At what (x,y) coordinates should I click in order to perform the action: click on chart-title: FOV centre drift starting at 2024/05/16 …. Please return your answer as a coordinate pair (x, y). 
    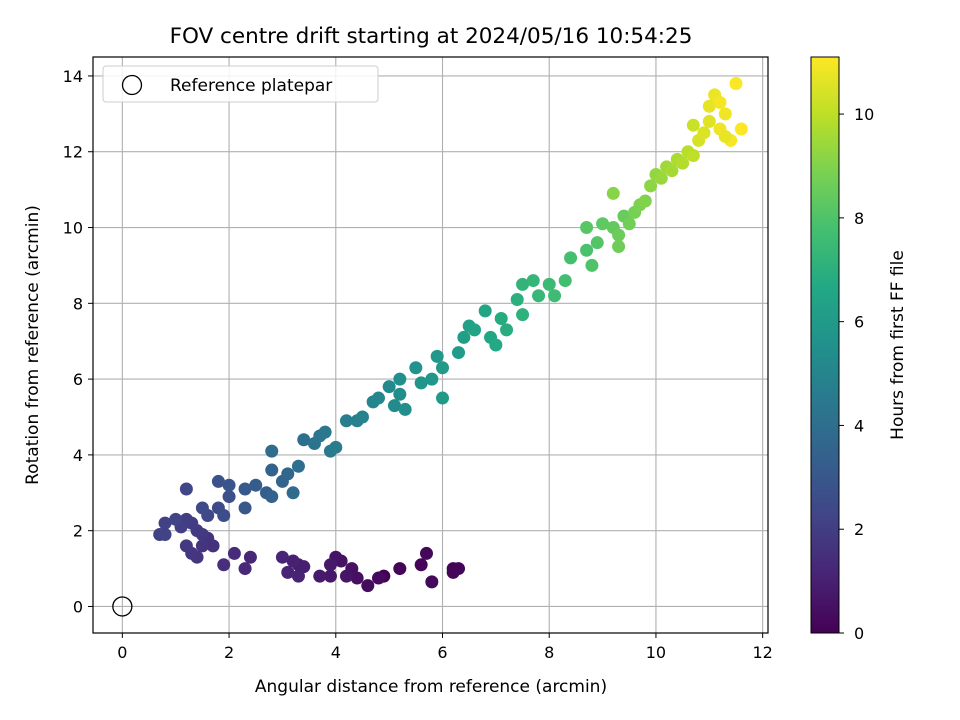
    Looking at the image, I should click on (431, 36).